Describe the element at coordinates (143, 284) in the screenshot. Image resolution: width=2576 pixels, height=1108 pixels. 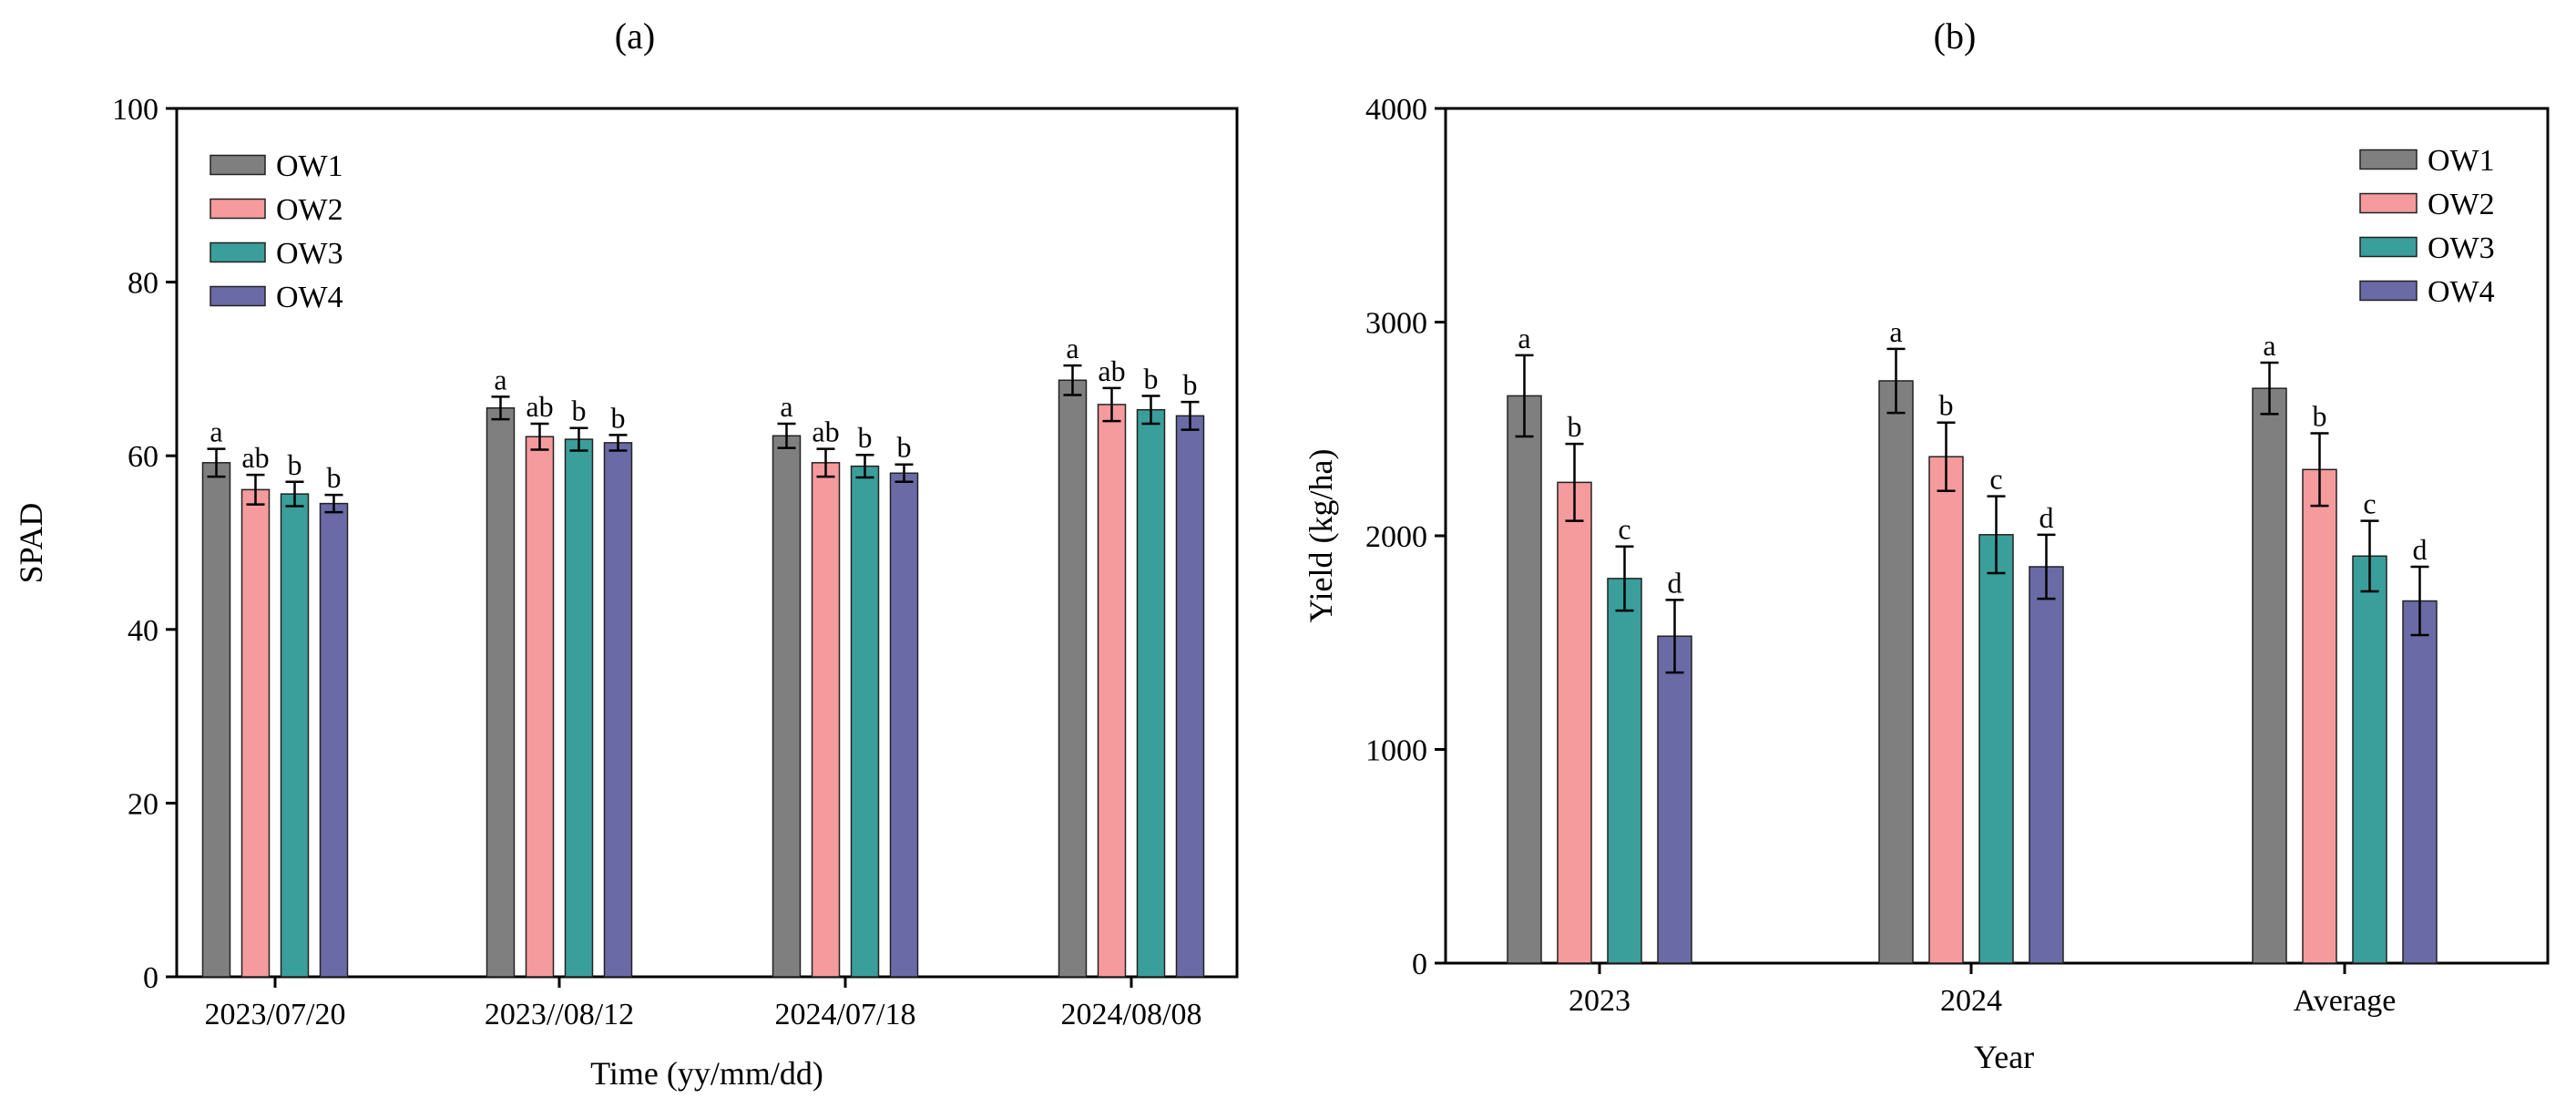
I see `y-tick-label: 80` at that location.